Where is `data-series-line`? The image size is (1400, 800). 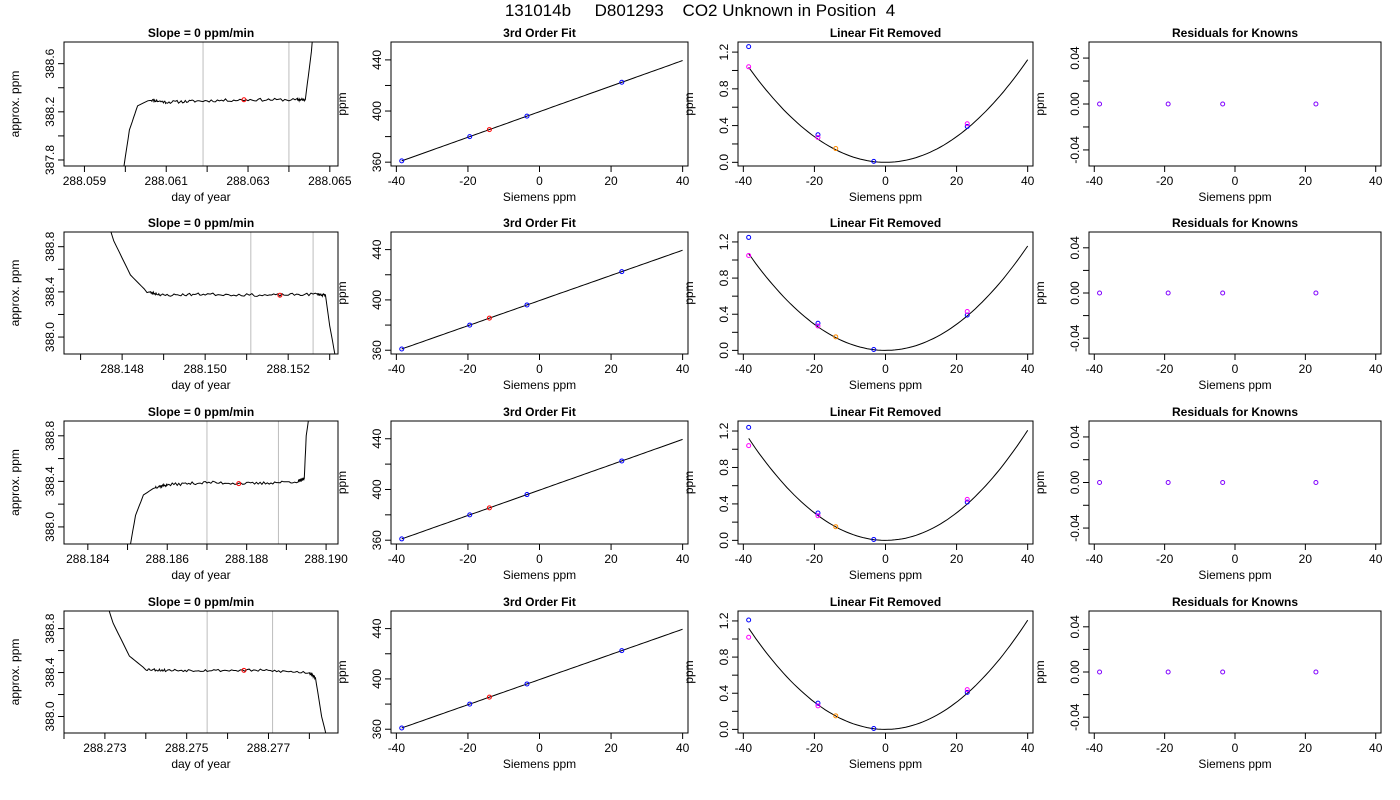
data-series-line is located at coordinates (218, 104).